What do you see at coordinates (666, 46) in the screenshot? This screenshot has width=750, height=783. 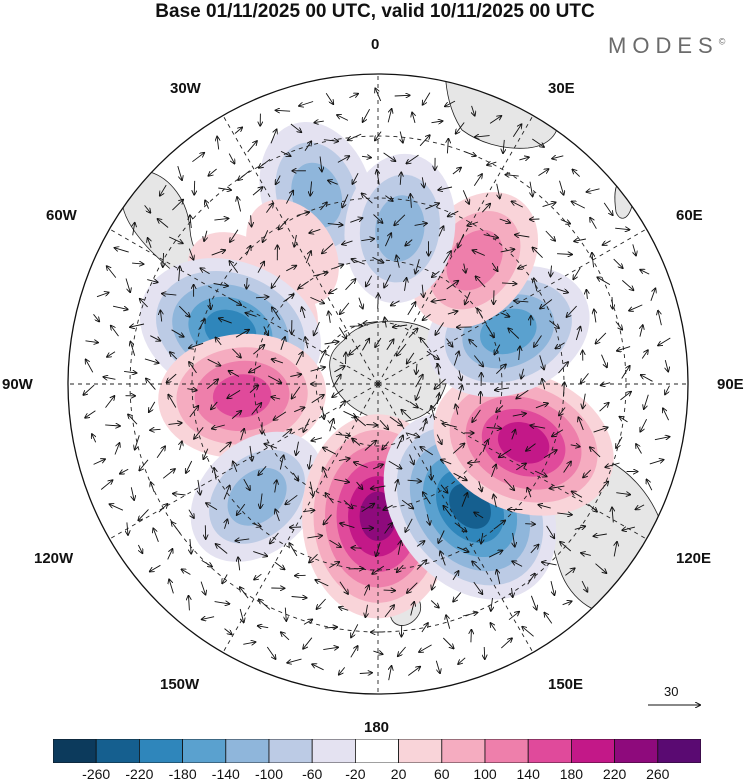 I see `modes-logo: MODES©` at bounding box center [666, 46].